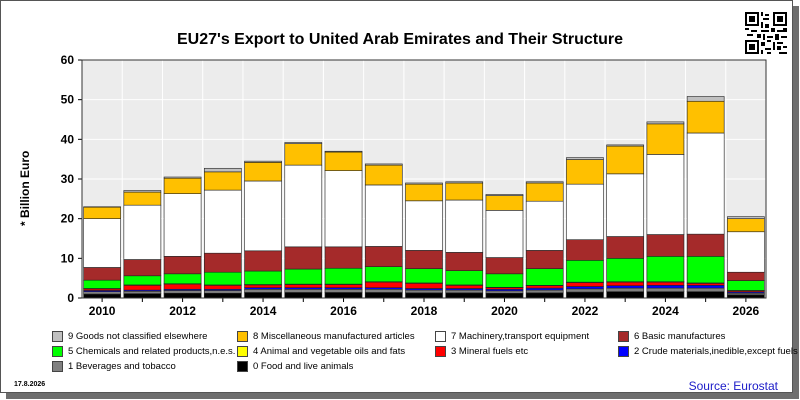 This screenshot has width=800, height=400. What do you see at coordinates (504, 295) in the screenshot?
I see `bar-segment-2020-s0` at bounding box center [504, 295].